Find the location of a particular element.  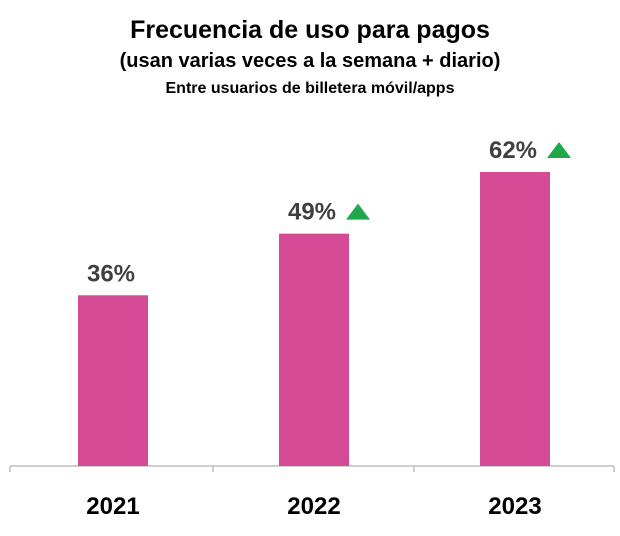

x-tick-label-2023: 2023 is located at coordinates (514, 506).